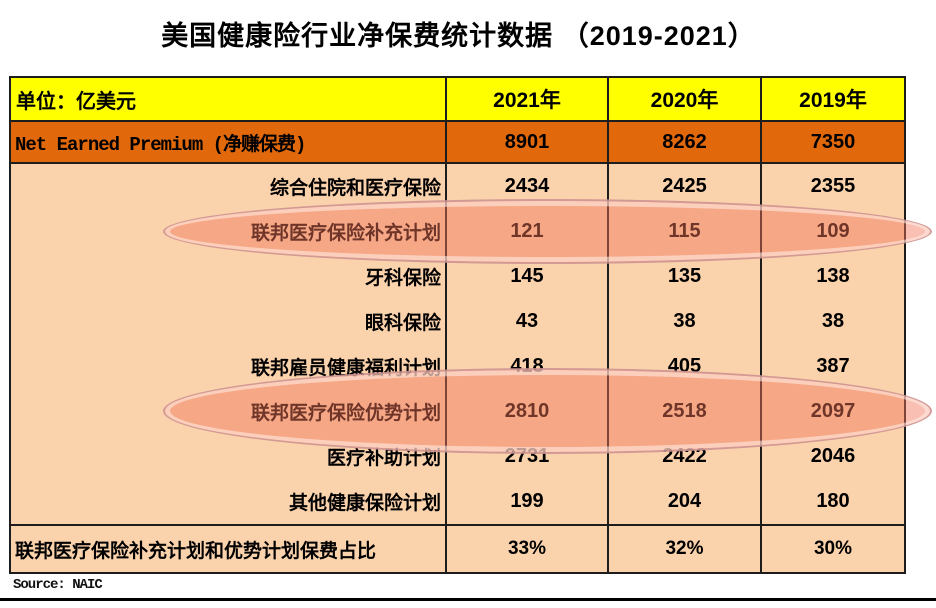 Image resolution: width=936 pixels, height=608 pixels. Describe the element at coordinates (526, 456) in the screenshot. I see `row-value: 2731` at that location.